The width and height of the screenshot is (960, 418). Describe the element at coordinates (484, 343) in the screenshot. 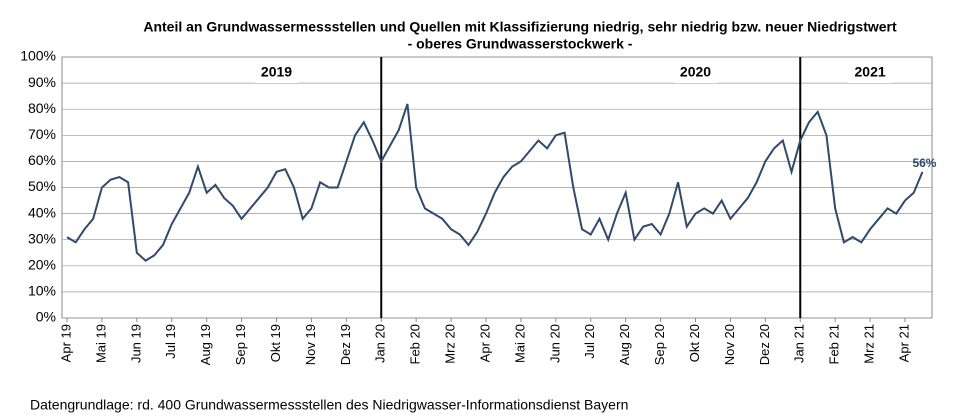

I see `x-tick-label: Apr 20` at that location.